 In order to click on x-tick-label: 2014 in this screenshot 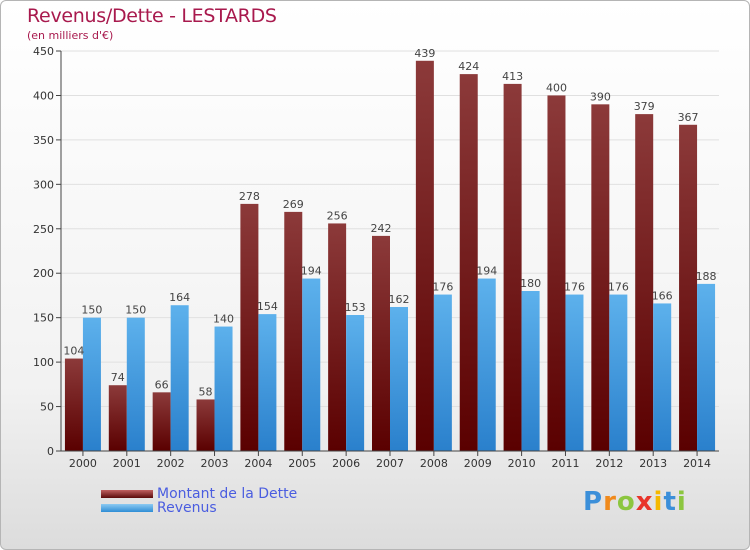, I will do `click(697, 463)`.